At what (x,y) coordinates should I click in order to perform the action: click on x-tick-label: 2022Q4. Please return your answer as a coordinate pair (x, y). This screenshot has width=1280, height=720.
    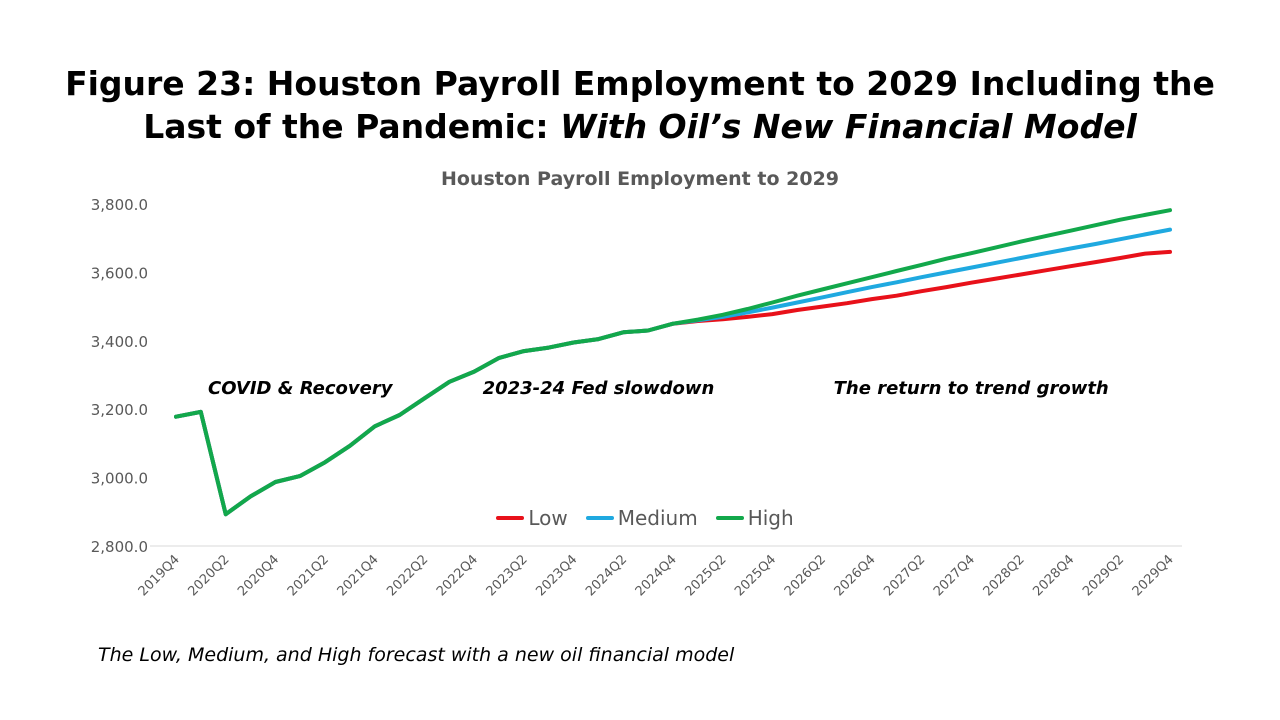
    Looking at the image, I should click on (457, 575).